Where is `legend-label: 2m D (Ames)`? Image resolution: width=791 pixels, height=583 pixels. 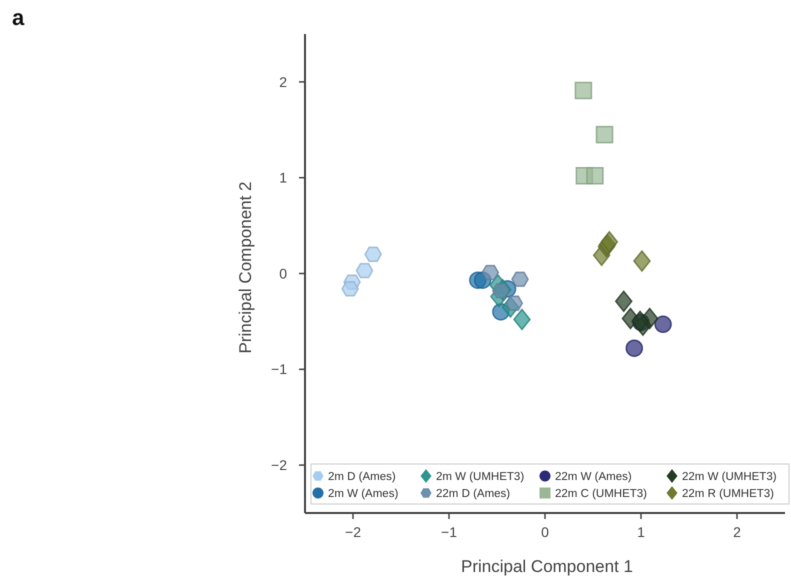
legend-label: 2m D (Ames) is located at coordinates (362, 477).